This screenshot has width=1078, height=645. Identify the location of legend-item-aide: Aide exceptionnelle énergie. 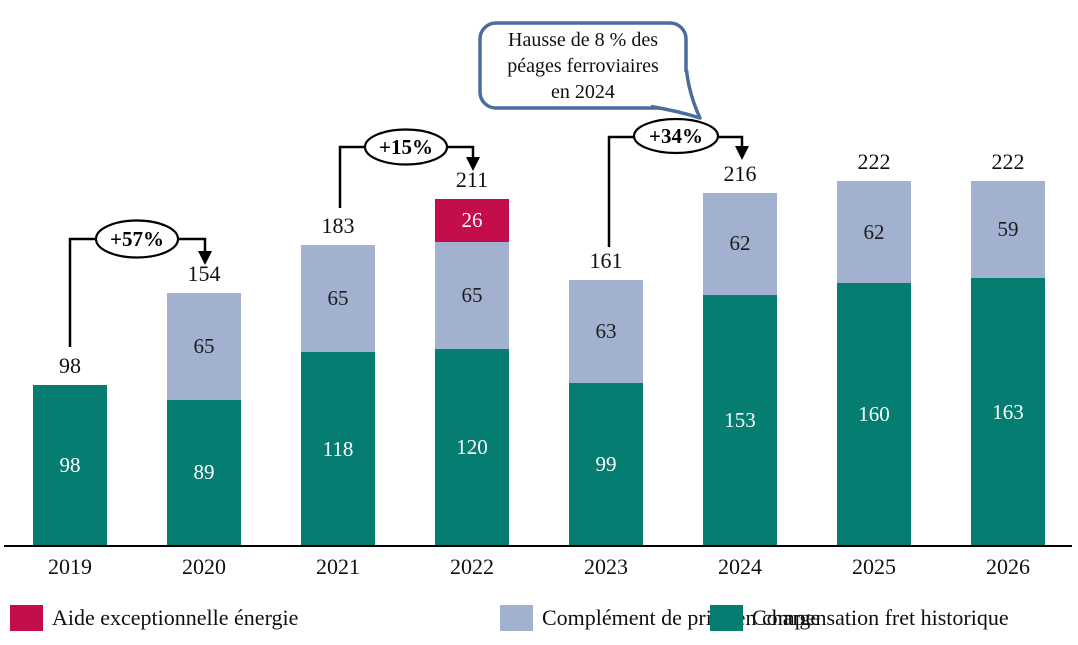
(154, 618).